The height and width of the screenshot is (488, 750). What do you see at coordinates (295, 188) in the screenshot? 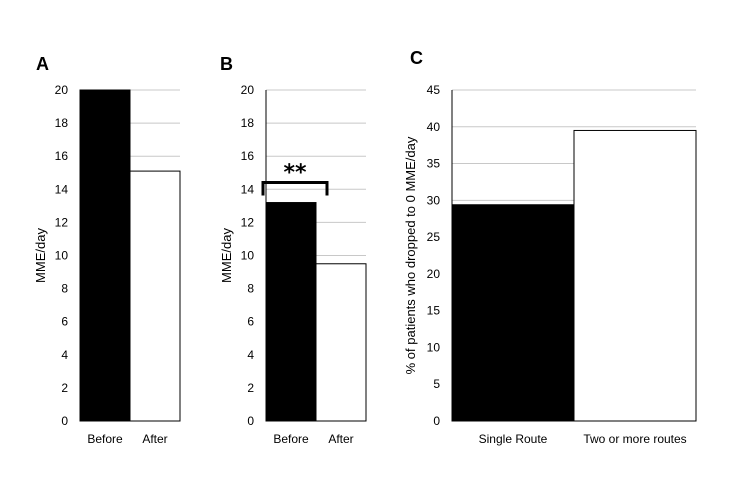
I see `significance-bracket` at bounding box center [295, 188].